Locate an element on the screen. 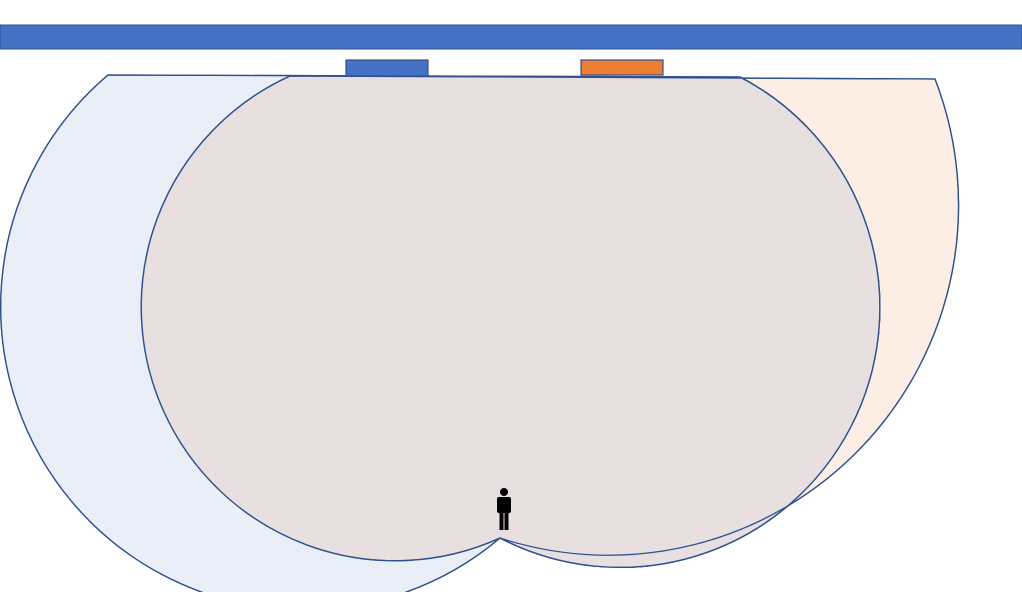  left-sensor-blue is located at coordinates (387, 68).